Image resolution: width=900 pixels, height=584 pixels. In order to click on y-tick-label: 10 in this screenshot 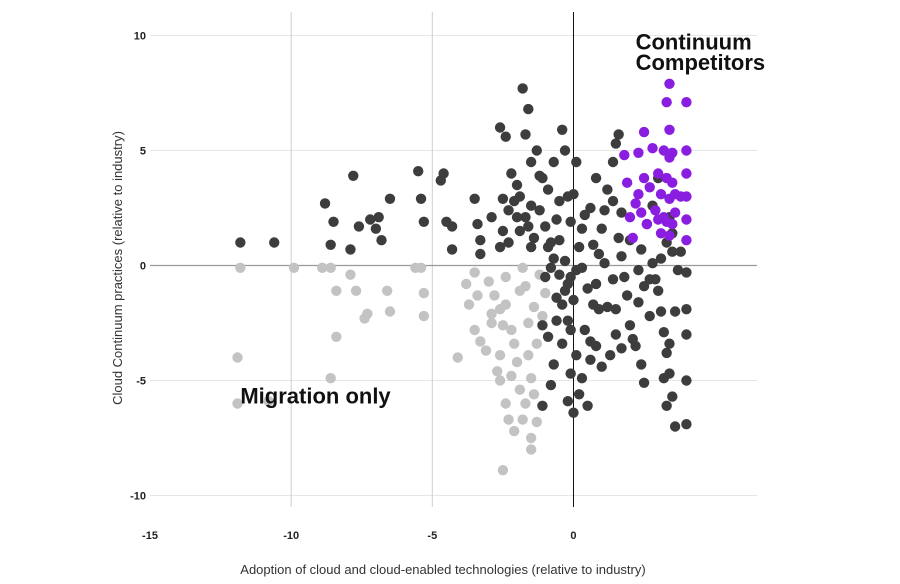, I will do `click(140, 37)`.